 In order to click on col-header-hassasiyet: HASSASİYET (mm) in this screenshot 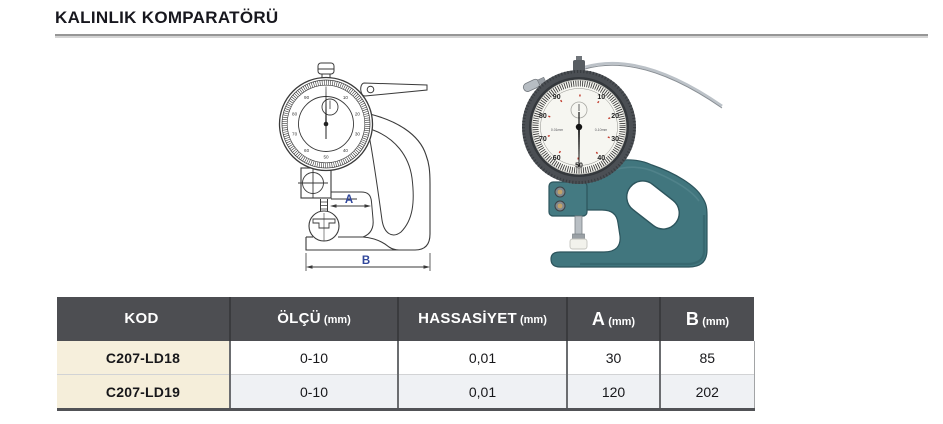, I will do `click(483, 319)`.